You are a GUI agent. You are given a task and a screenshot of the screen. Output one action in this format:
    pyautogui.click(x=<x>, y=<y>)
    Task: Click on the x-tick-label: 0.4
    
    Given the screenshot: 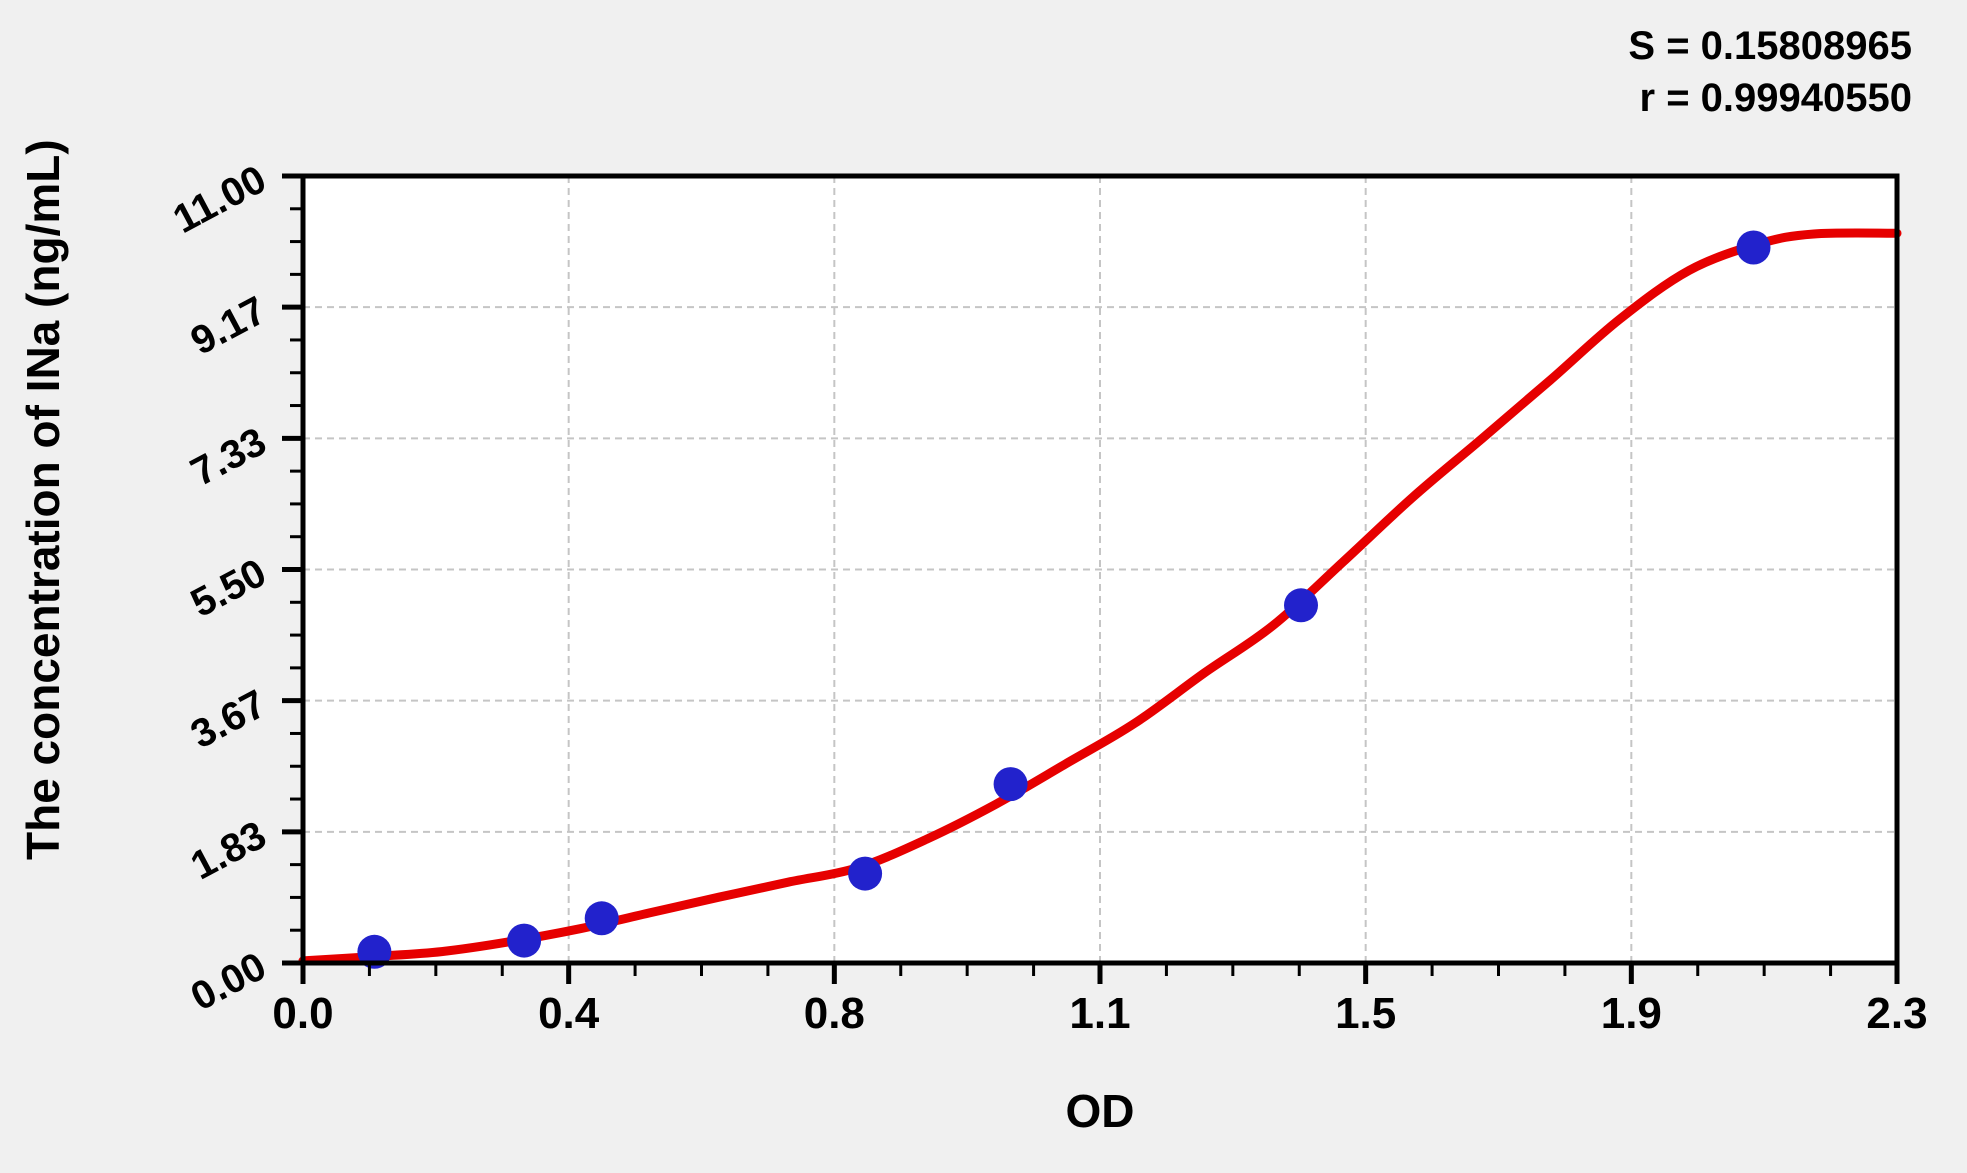 What is the action you would take?
    pyautogui.click(x=569, y=1013)
    